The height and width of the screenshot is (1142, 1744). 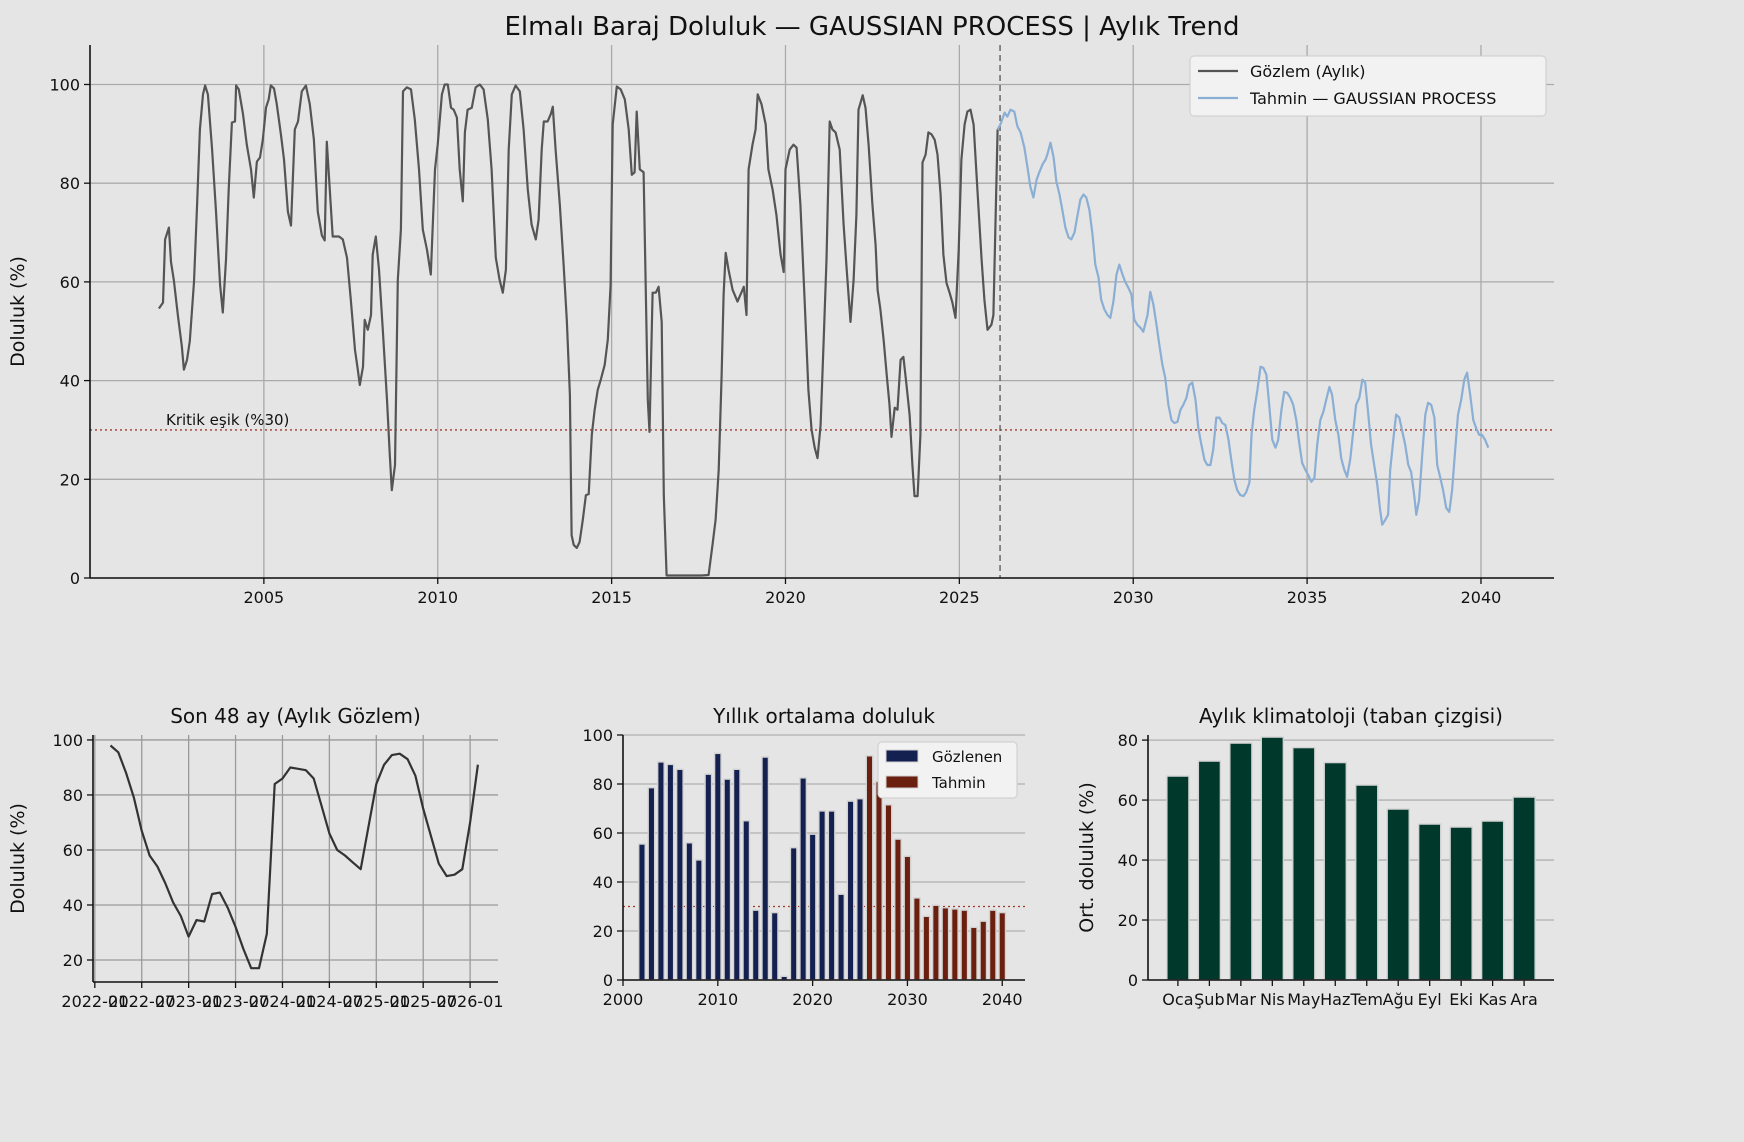 I want to click on chart-title: Aylık klimatoloji (taban çizgisi), so click(x=1351, y=716).